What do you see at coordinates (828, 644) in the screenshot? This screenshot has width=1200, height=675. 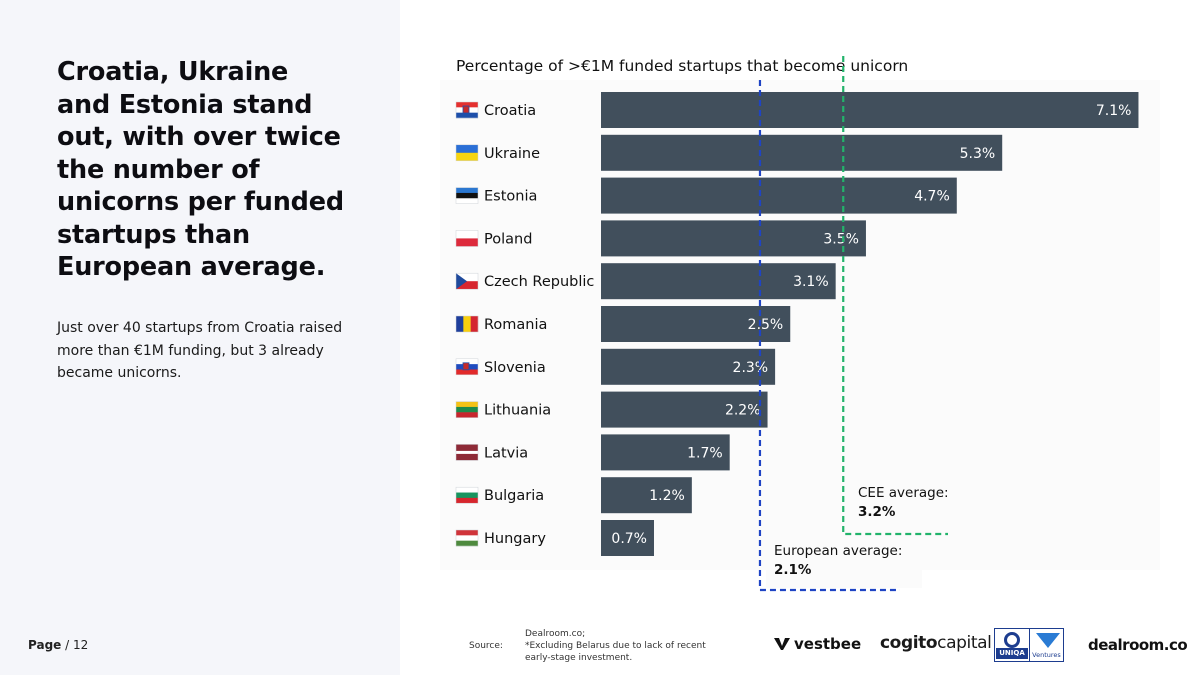 I see `vestbee-text: vestbee` at bounding box center [828, 644].